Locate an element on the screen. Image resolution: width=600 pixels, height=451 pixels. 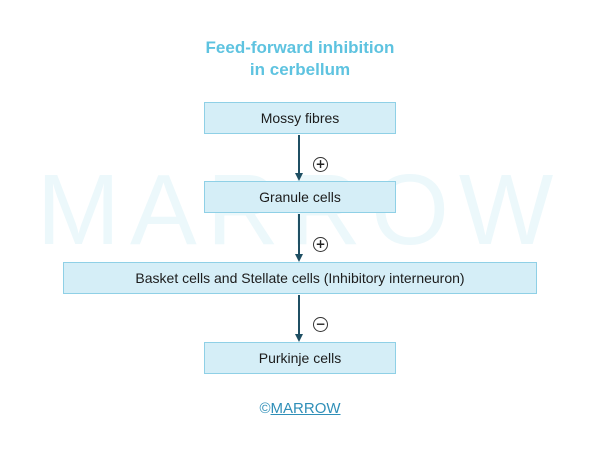
box-mossy-fibres: Mossy fibres is located at coordinates (300, 118).